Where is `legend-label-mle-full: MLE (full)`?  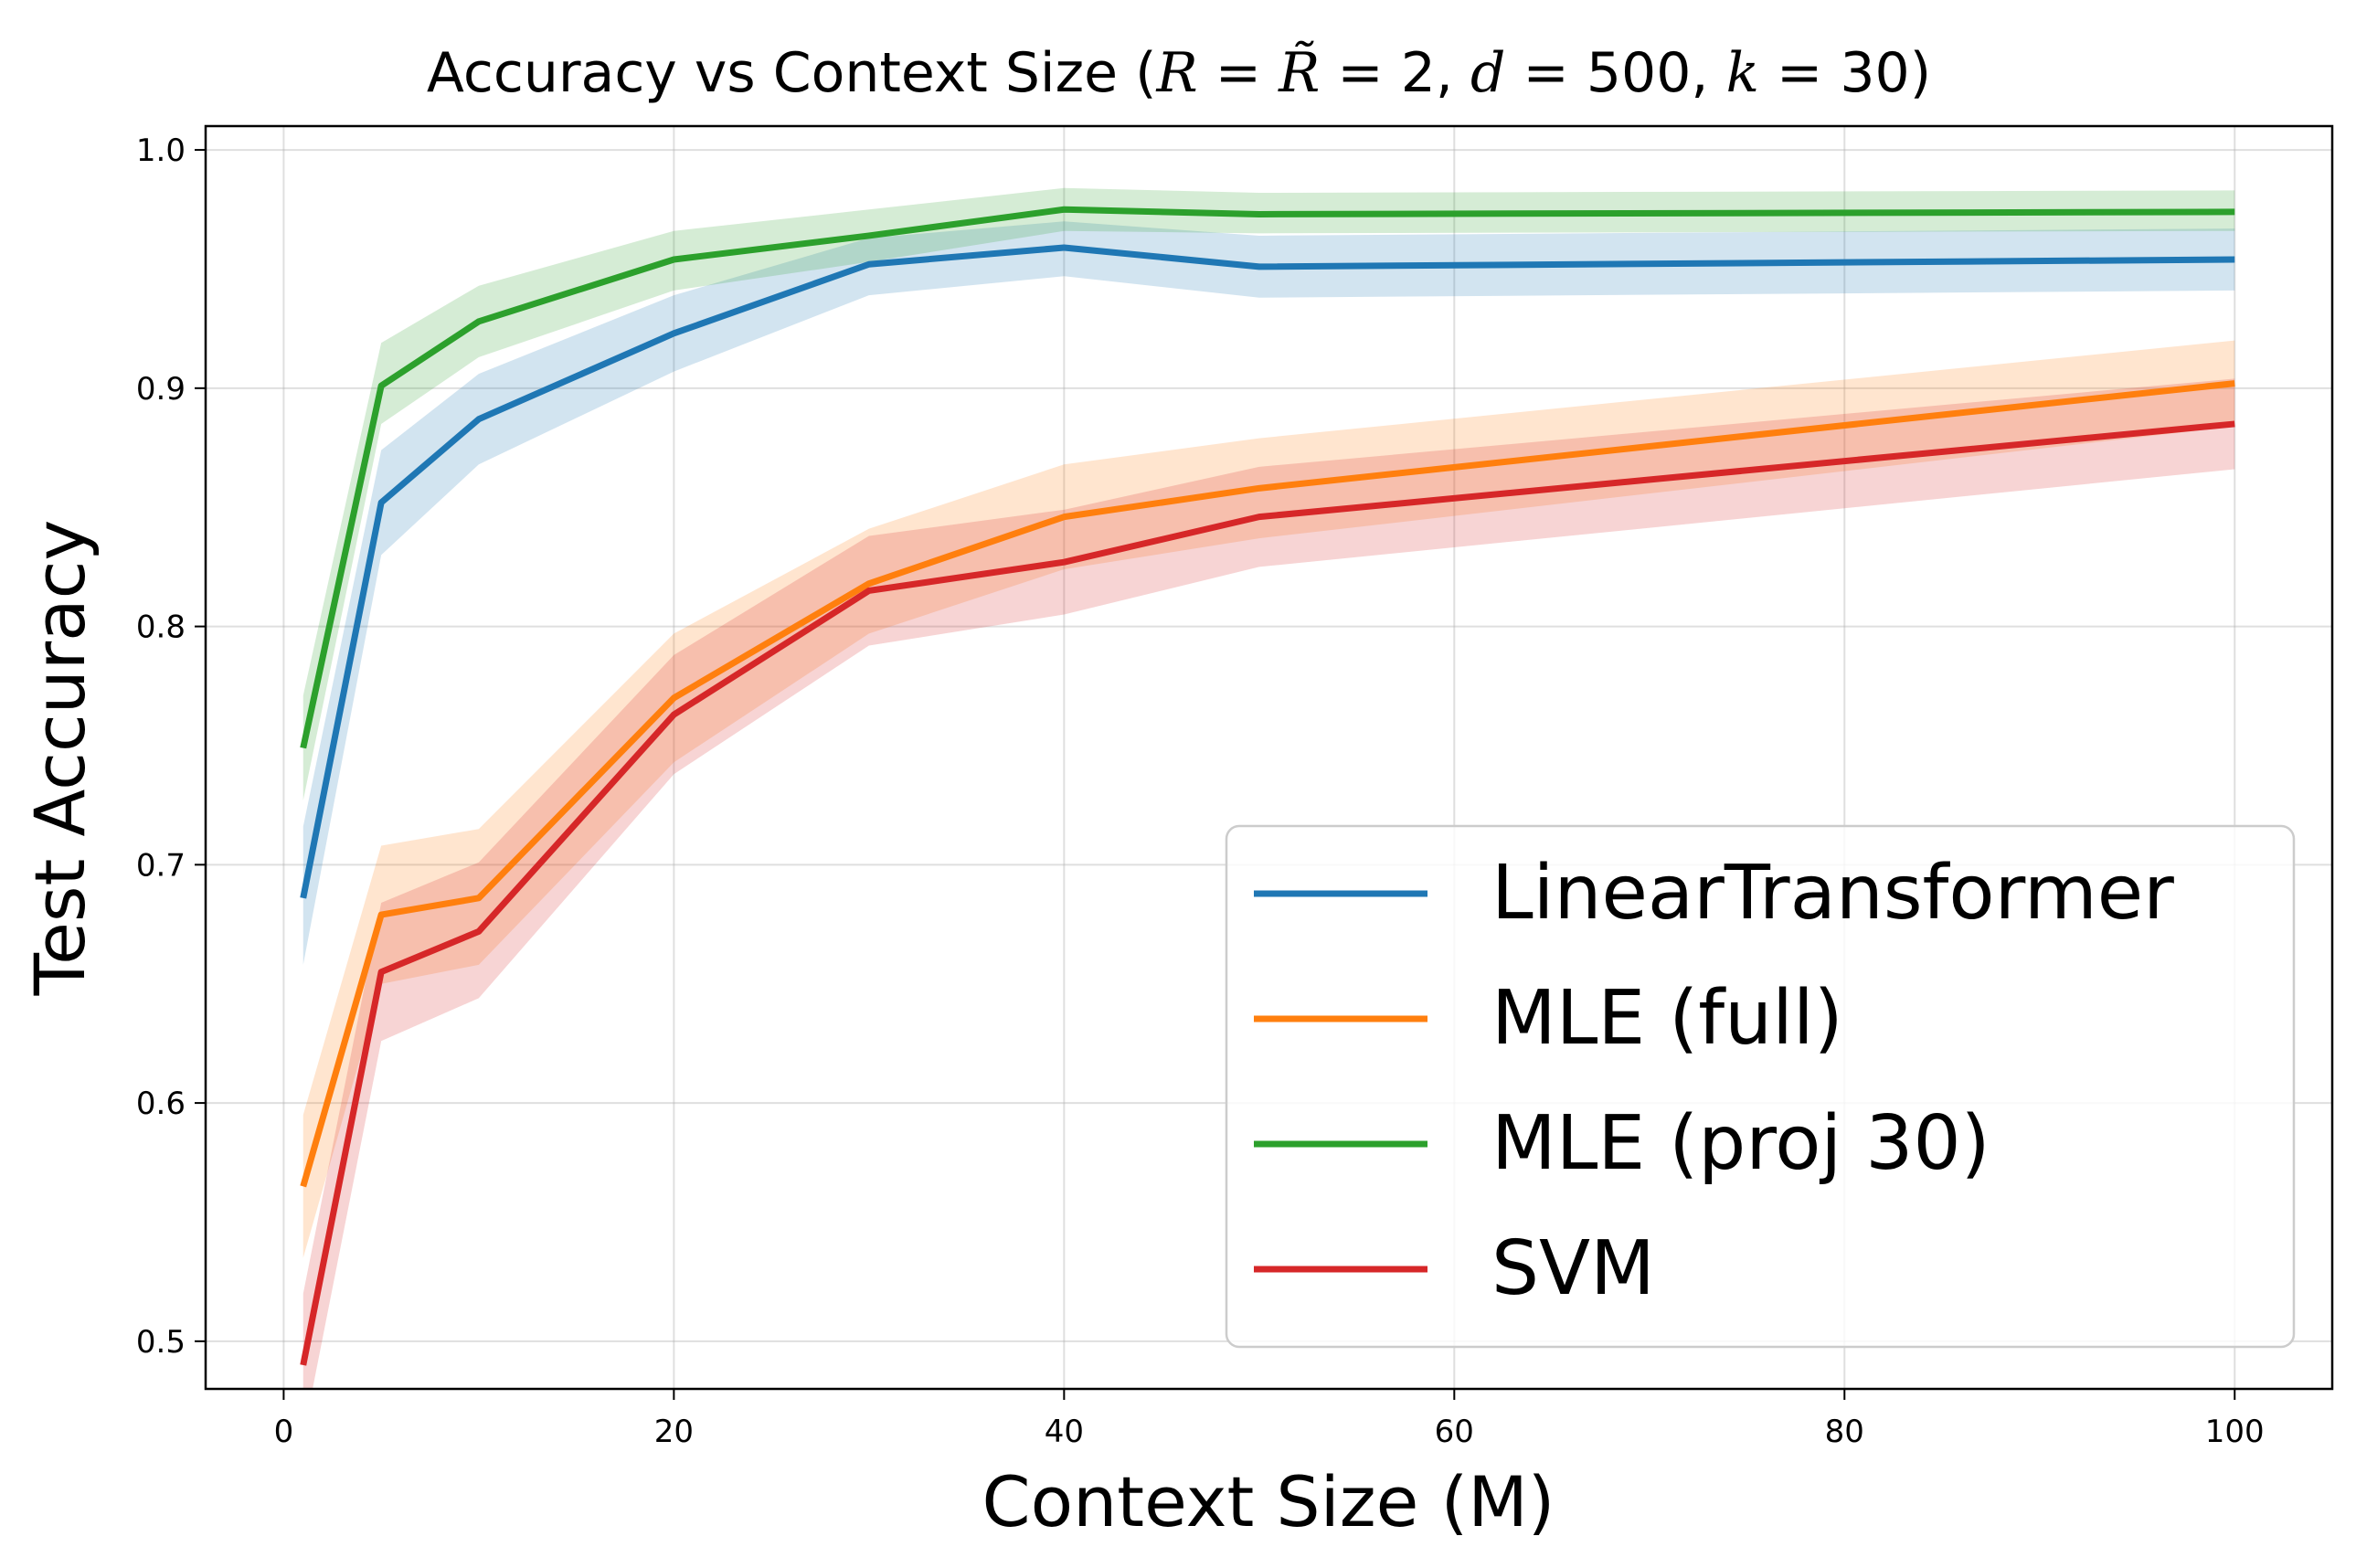
legend-label-mle-full: MLE (full) is located at coordinates (1667, 1019).